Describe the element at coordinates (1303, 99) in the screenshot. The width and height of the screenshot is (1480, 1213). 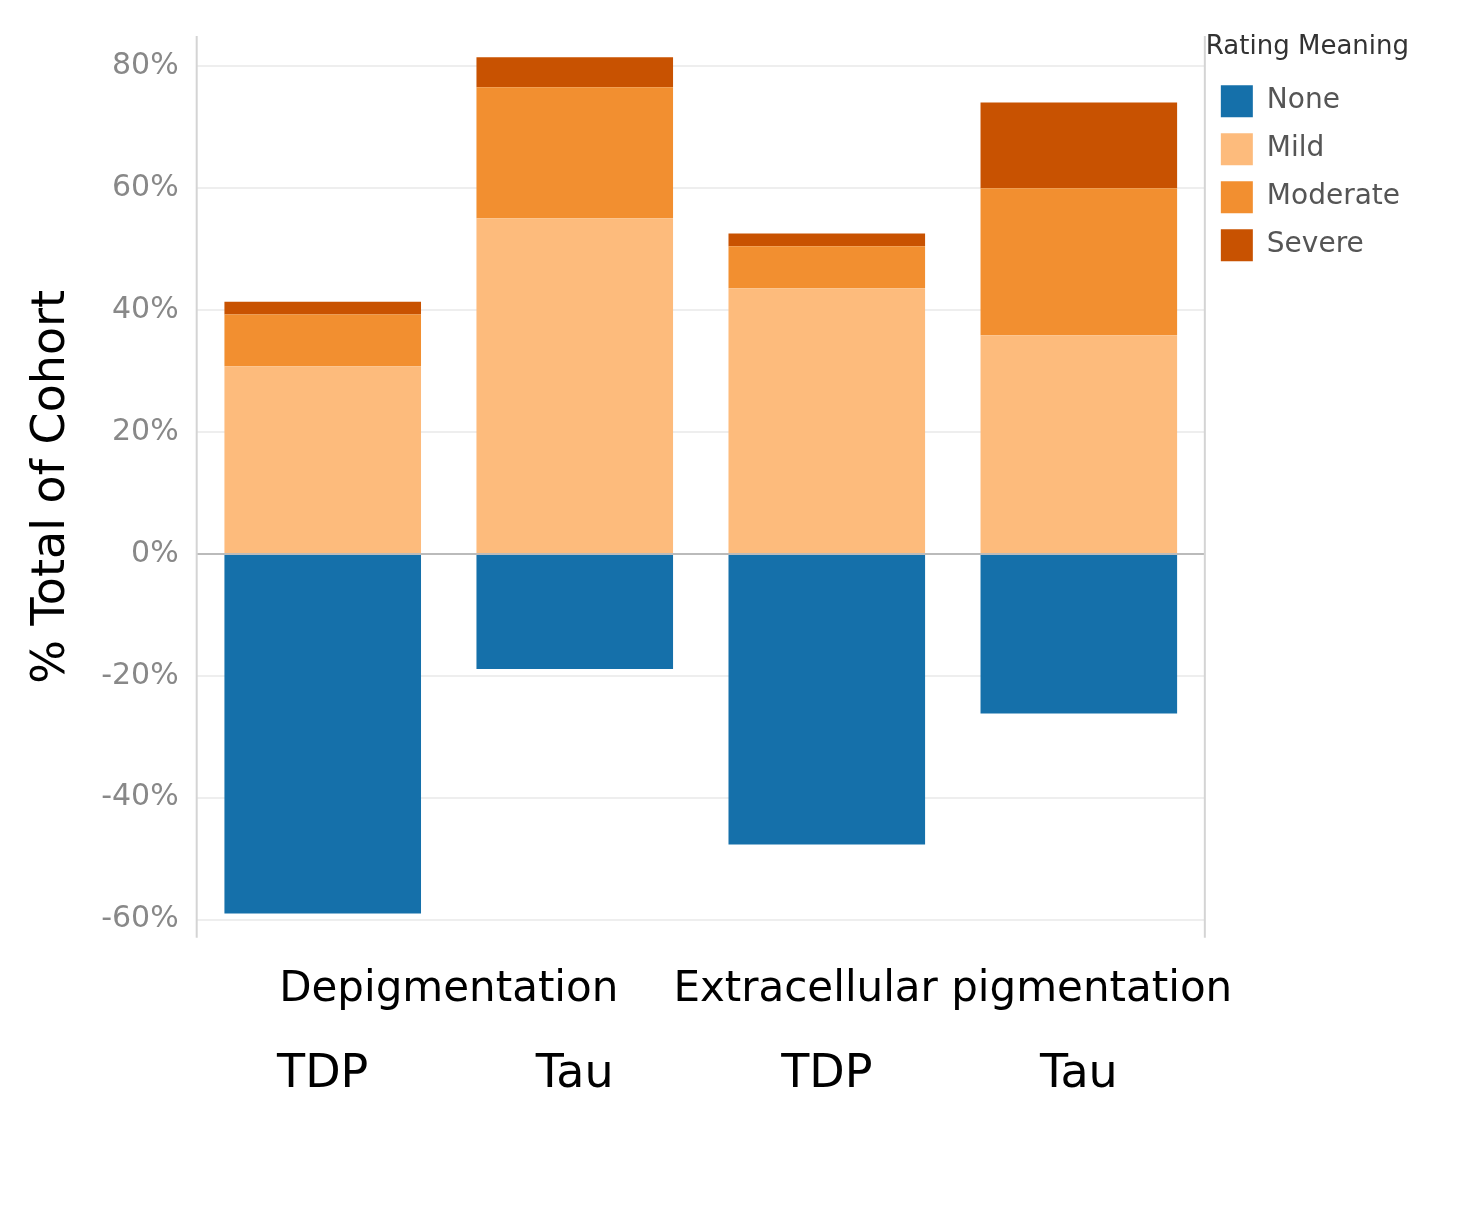
I see `legend-label: None` at that location.